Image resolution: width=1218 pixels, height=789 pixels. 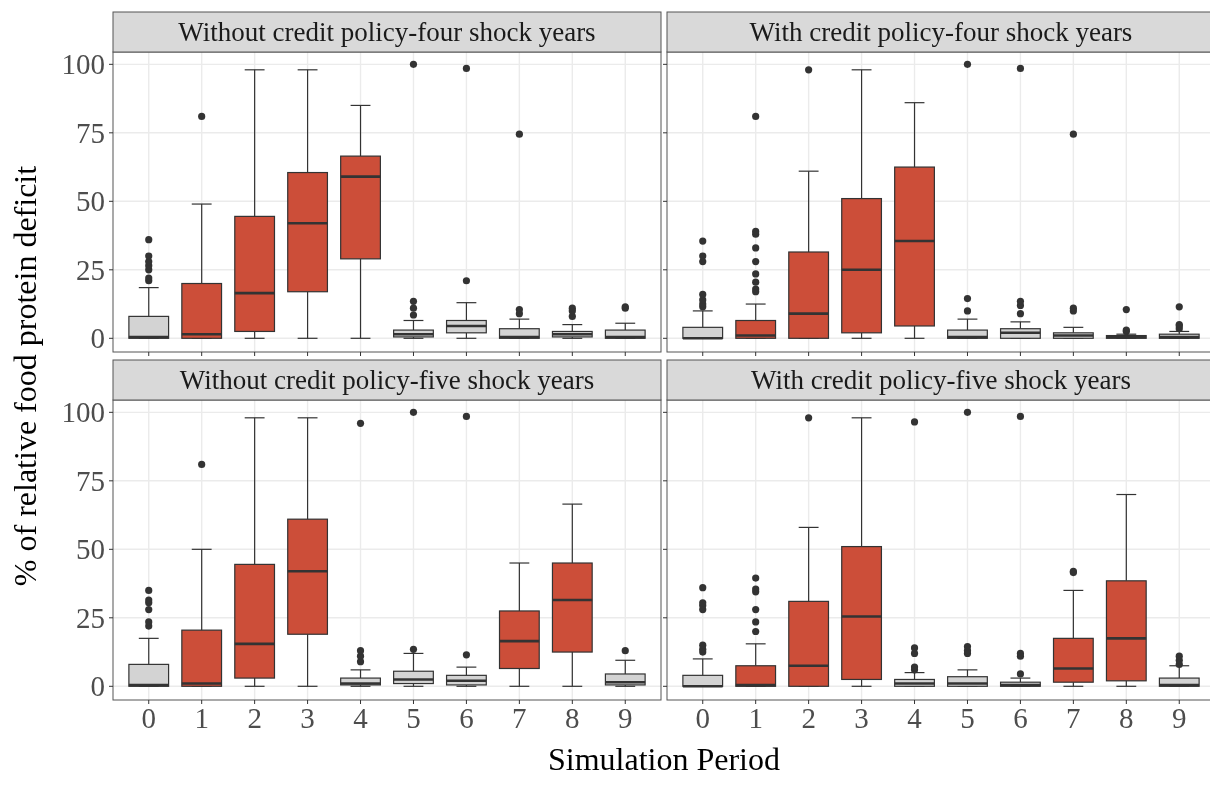 What do you see at coordinates (387, 32) in the screenshot?
I see `chart-title: Without credit policy-four shock years` at bounding box center [387, 32].